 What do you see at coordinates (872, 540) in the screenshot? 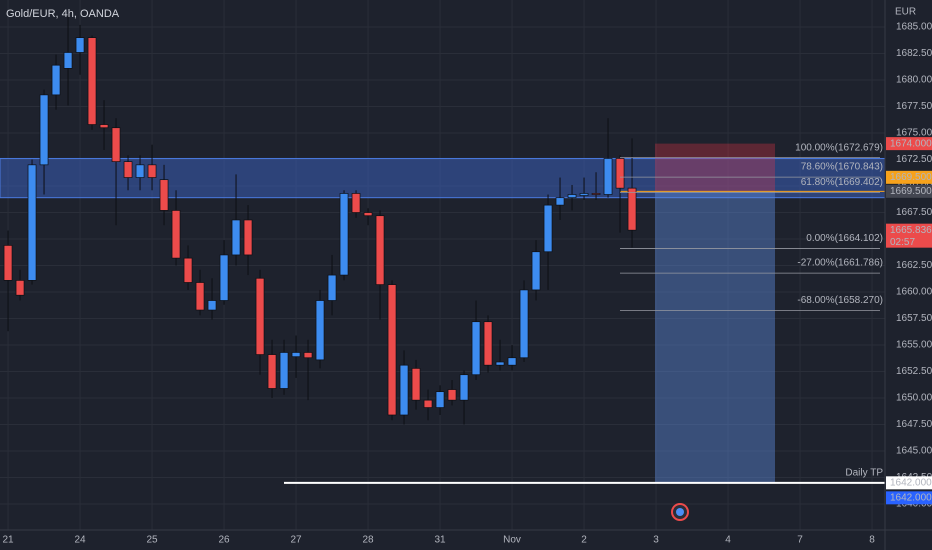
I see `x-tick-label: 8` at bounding box center [872, 540].